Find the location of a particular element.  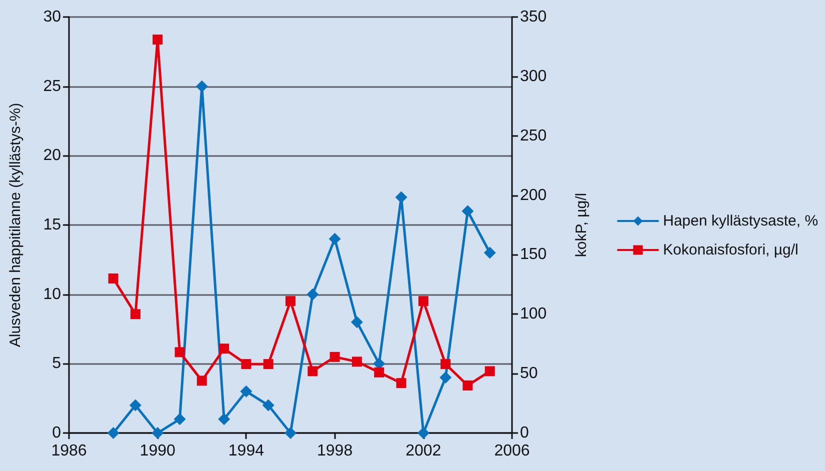

legend-label: Kokonaisfosfori, µg/l is located at coordinates (730, 250).